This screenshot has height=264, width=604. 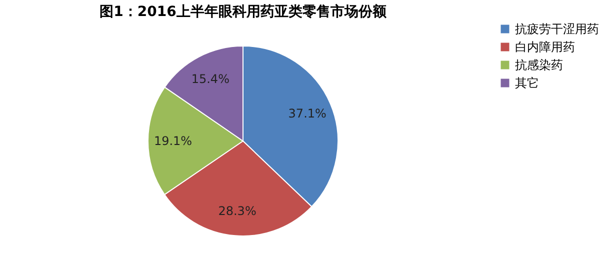 What do you see at coordinates (545, 47) in the screenshot?
I see `legend-label: 白内障用药` at bounding box center [545, 47].